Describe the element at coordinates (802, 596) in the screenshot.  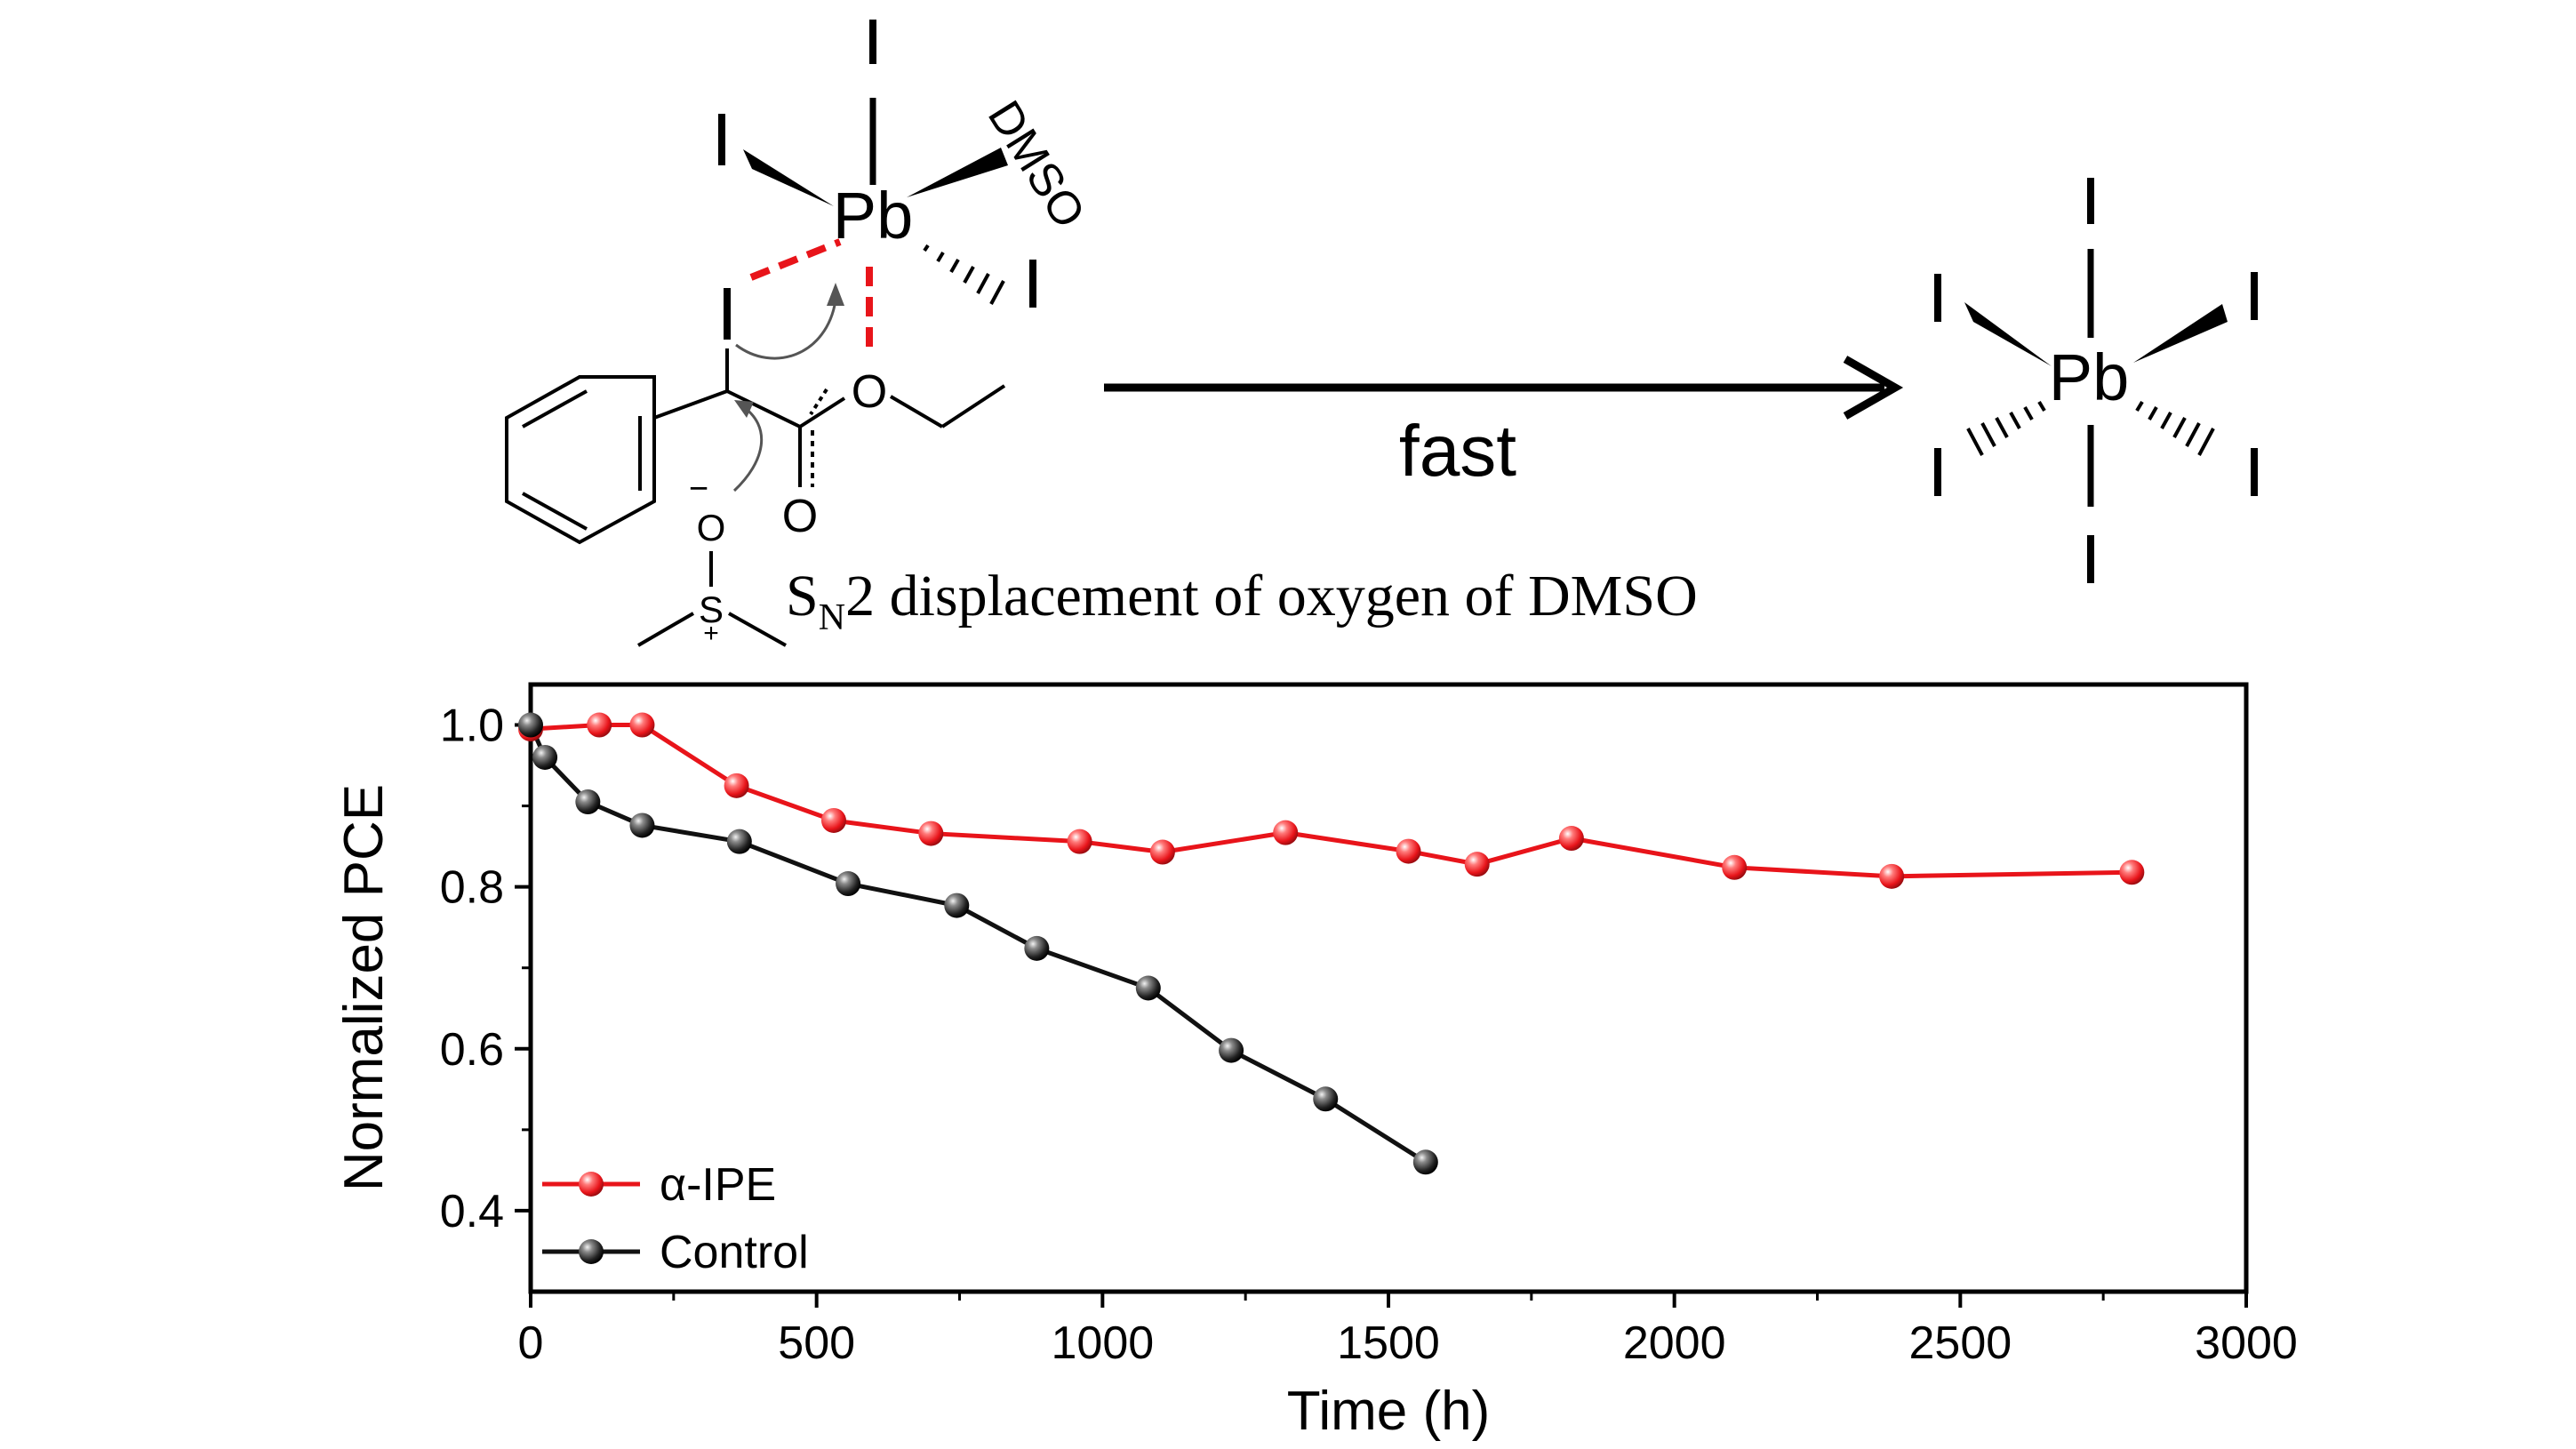
I see `caption-s: S` at that location.